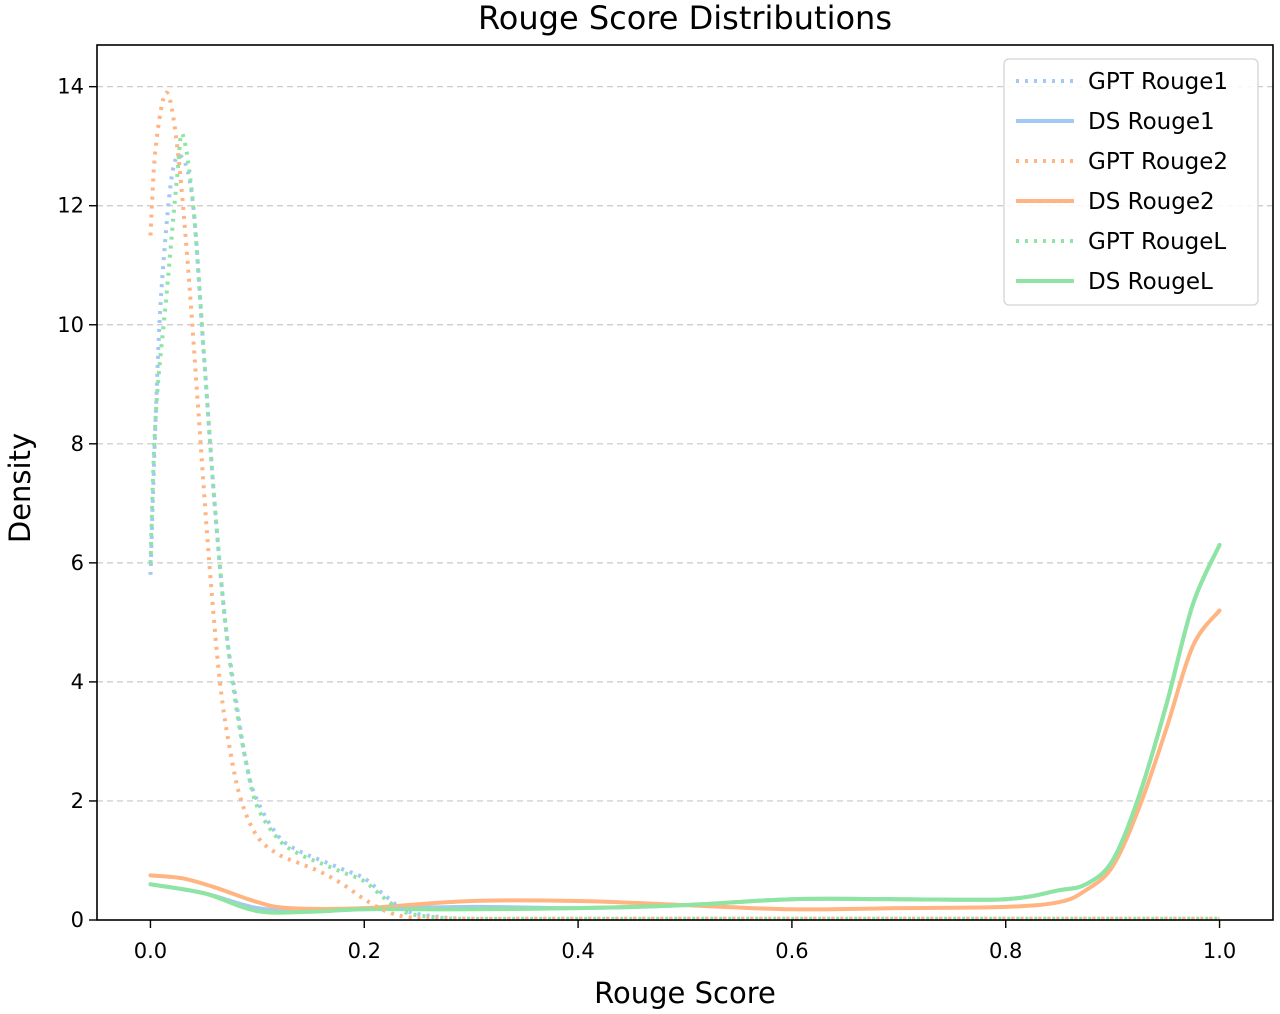 Image resolution: width=1280 pixels, height=1014 pixels. Describe the element at coordinates (1157, 242) in the screenshot. I see `legend-label: GPT RougeL` at that location.